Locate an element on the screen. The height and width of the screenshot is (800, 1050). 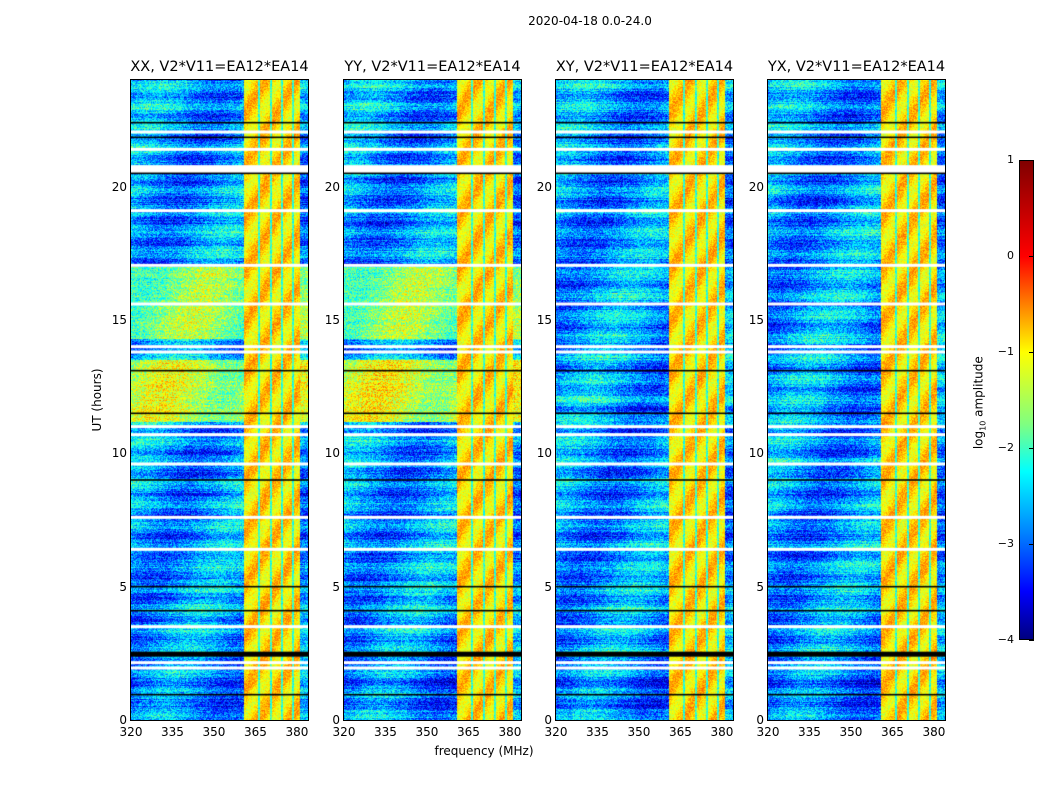
panel-title: XX, V2*V11=EA12*EA14 is located at coordinates (219, 67).